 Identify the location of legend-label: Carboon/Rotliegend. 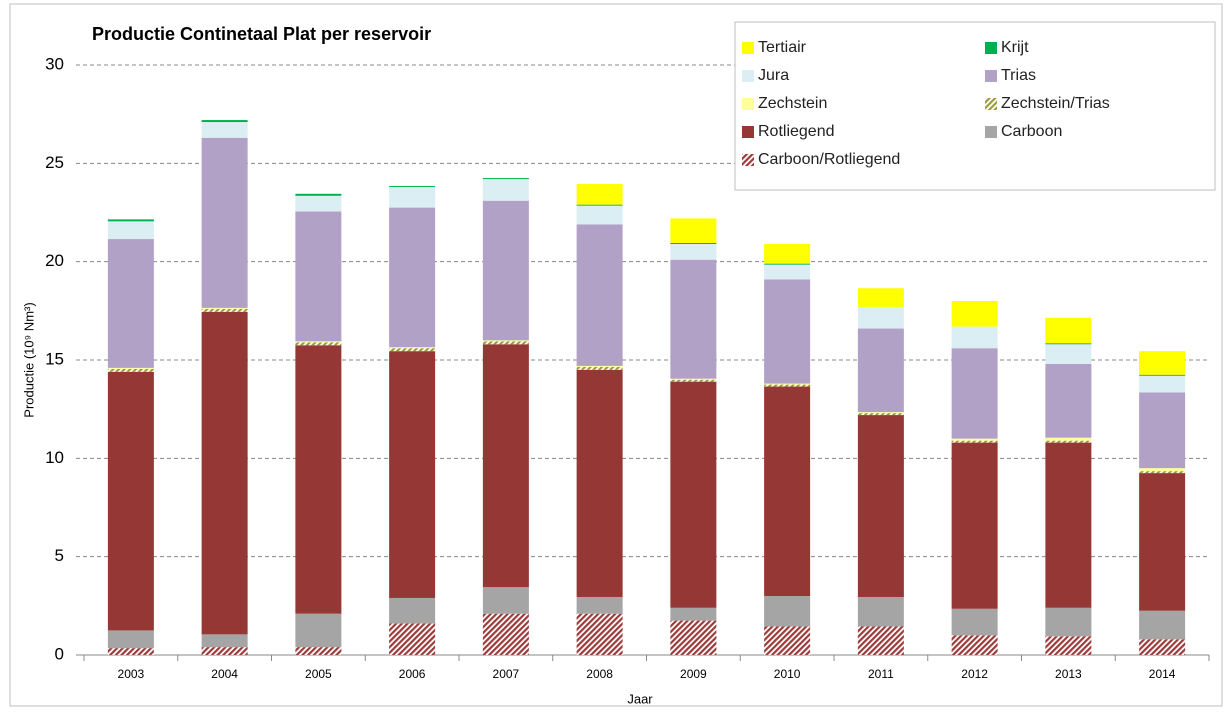
(829, 159).